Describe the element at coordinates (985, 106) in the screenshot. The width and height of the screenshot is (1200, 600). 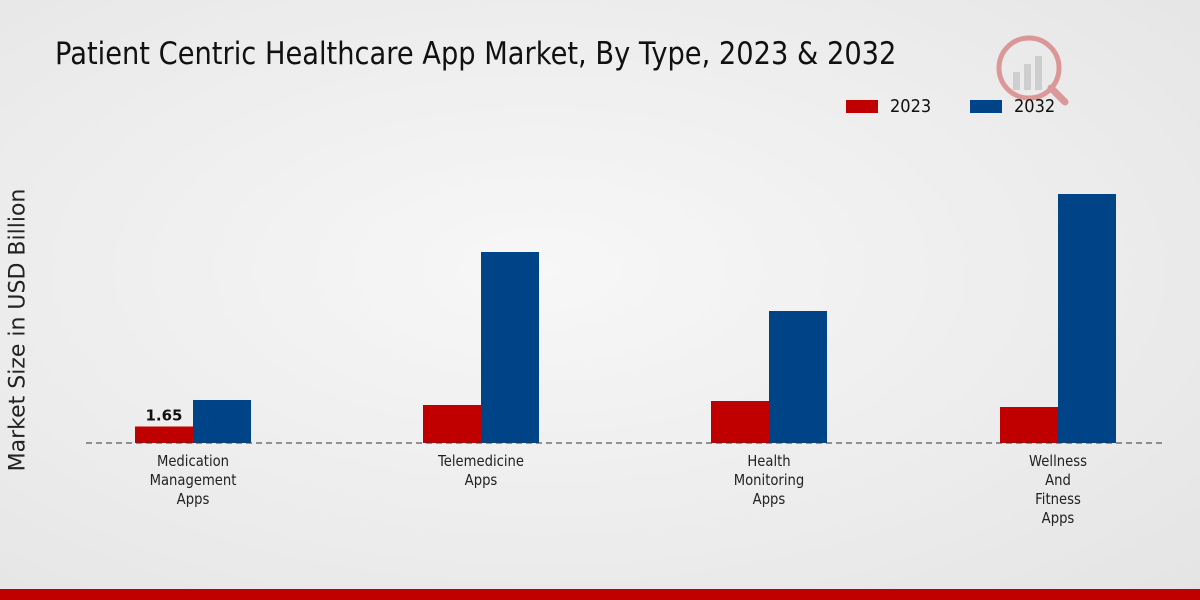
I see `legend-swatch-2032` at that location.